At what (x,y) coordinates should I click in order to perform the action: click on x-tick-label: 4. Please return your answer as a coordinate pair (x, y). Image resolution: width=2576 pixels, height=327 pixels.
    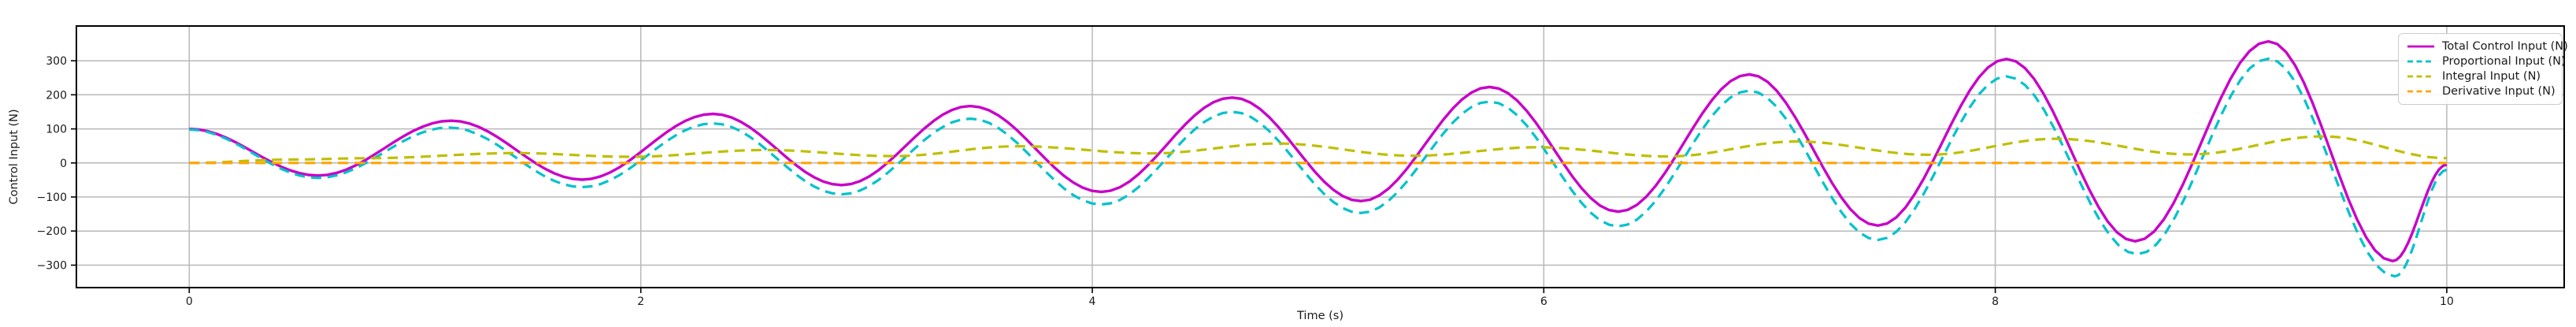
    Looking at the image, I should click on (1092, 302).